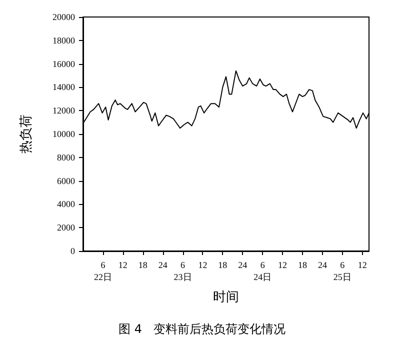 This screenshot has width=404, height=344. I want to click on y-tick-label: 16000, so click(64, 63).